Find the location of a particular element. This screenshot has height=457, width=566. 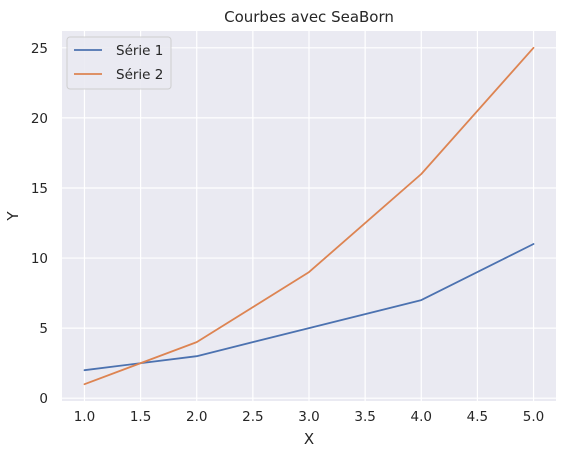

x-tick-label: 5.0 is located at coordinates (533, 417).